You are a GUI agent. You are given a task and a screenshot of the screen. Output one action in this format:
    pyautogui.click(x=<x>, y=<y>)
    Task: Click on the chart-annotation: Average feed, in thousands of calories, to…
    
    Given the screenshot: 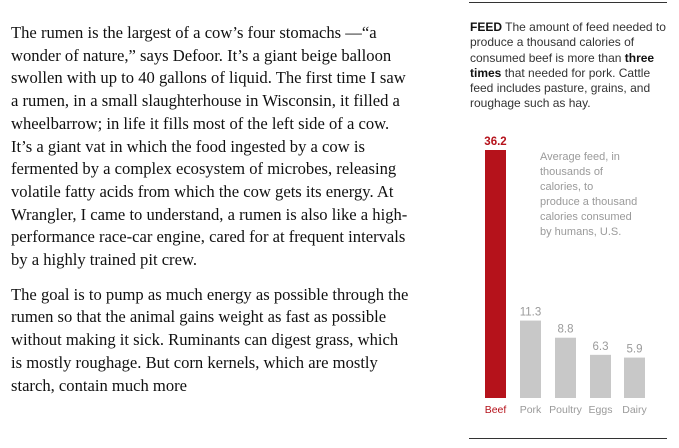 What is the action you would take?
    pyautogui.click(x=588, y=194)
    